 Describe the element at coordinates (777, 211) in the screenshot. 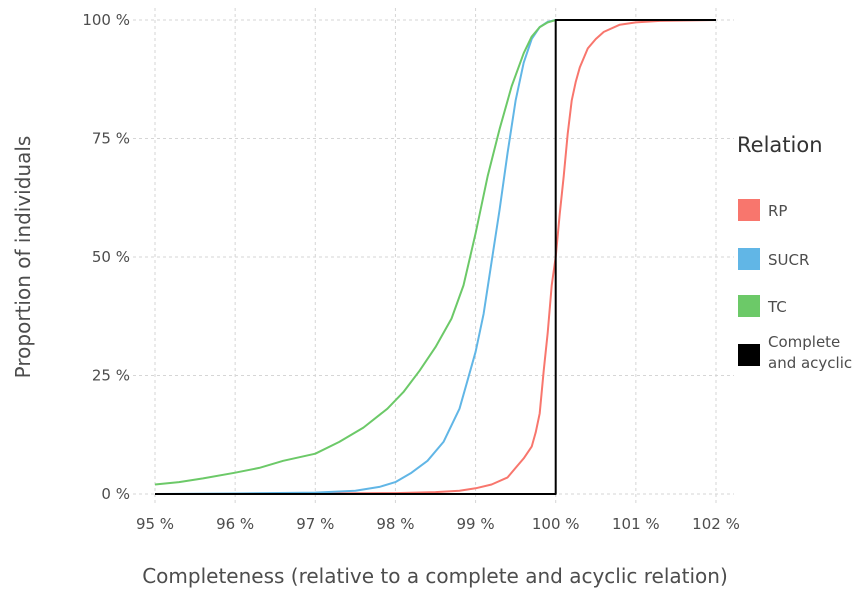

I see `legend-label-rp: RP` at that location.